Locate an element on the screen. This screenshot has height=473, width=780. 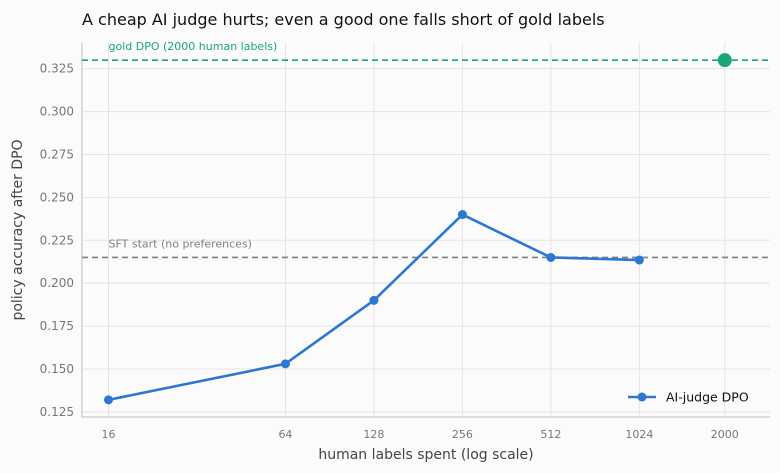
gold-point is located at coordinates (724, 60).